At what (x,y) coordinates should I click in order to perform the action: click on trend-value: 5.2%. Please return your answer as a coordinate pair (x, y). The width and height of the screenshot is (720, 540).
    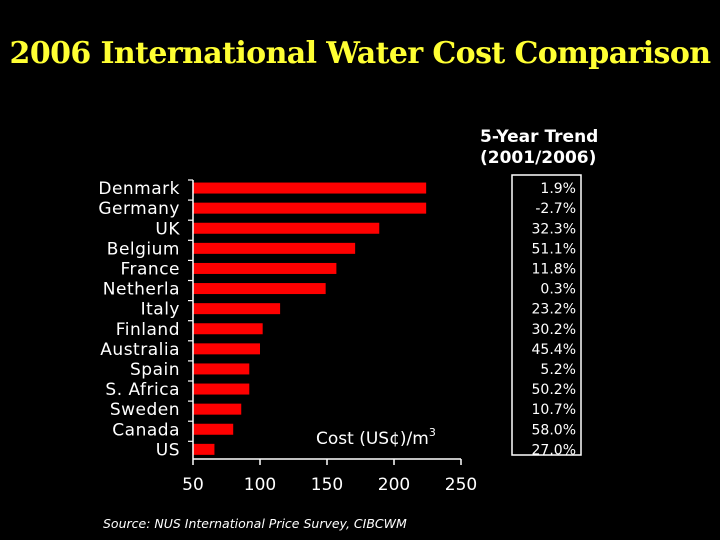
    Looking at the image, I should click on (558, 370).